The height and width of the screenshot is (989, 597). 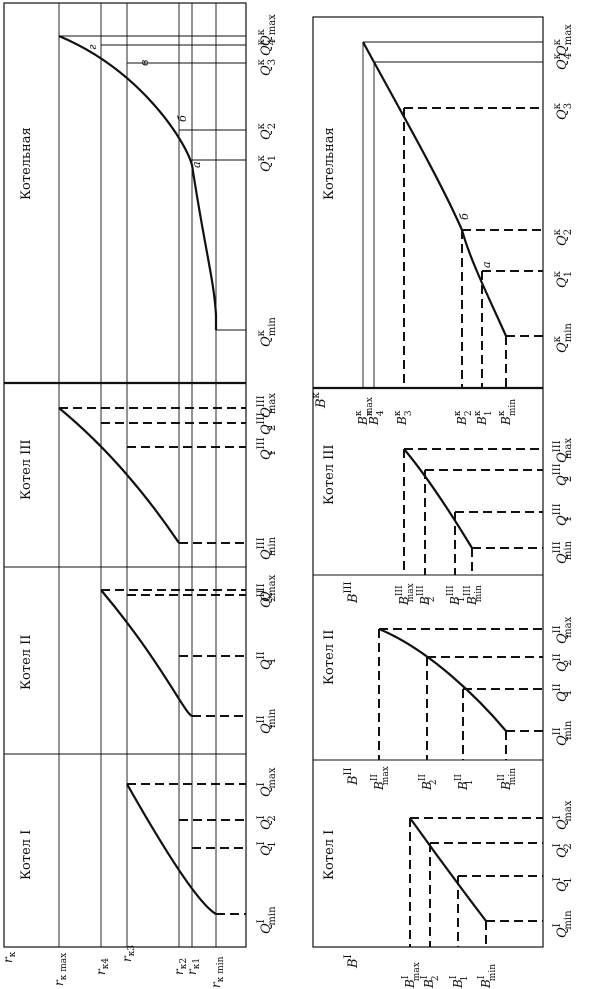 What do you see at coordinates (26, 855) in the screenshot?
I see `top-panel-title: Котел I` at bounding box center [26, 855].